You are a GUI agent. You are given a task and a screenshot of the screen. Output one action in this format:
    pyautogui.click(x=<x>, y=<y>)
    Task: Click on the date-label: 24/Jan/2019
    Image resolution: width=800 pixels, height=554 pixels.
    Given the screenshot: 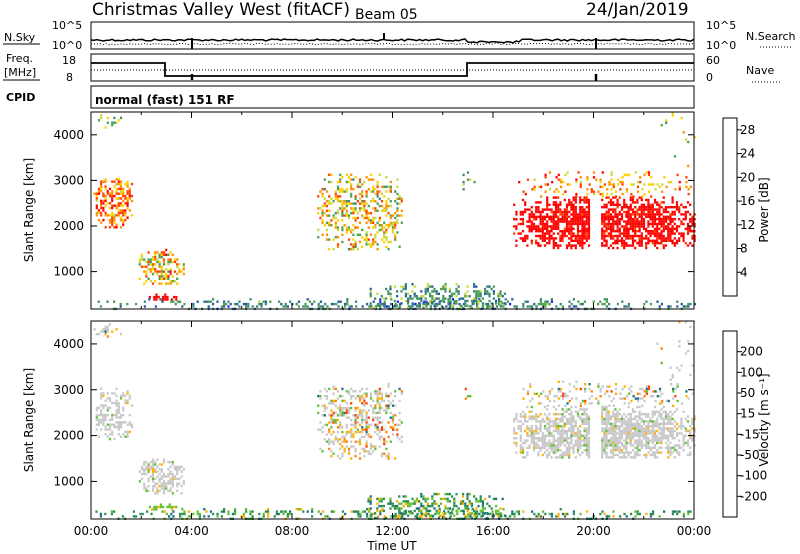 What is the action you would take?
    pyautogui.click(x=637, y=10)
    